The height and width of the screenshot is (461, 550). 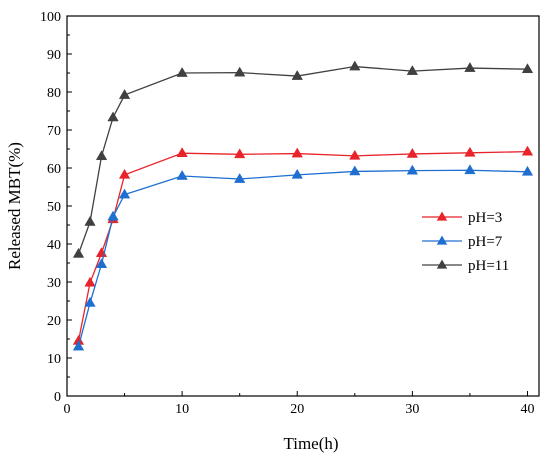 What do you see at coordinates (310, 443) in the screenshot?
I see `x-axis-title: Time(h)` at bounding box center [310, 443].